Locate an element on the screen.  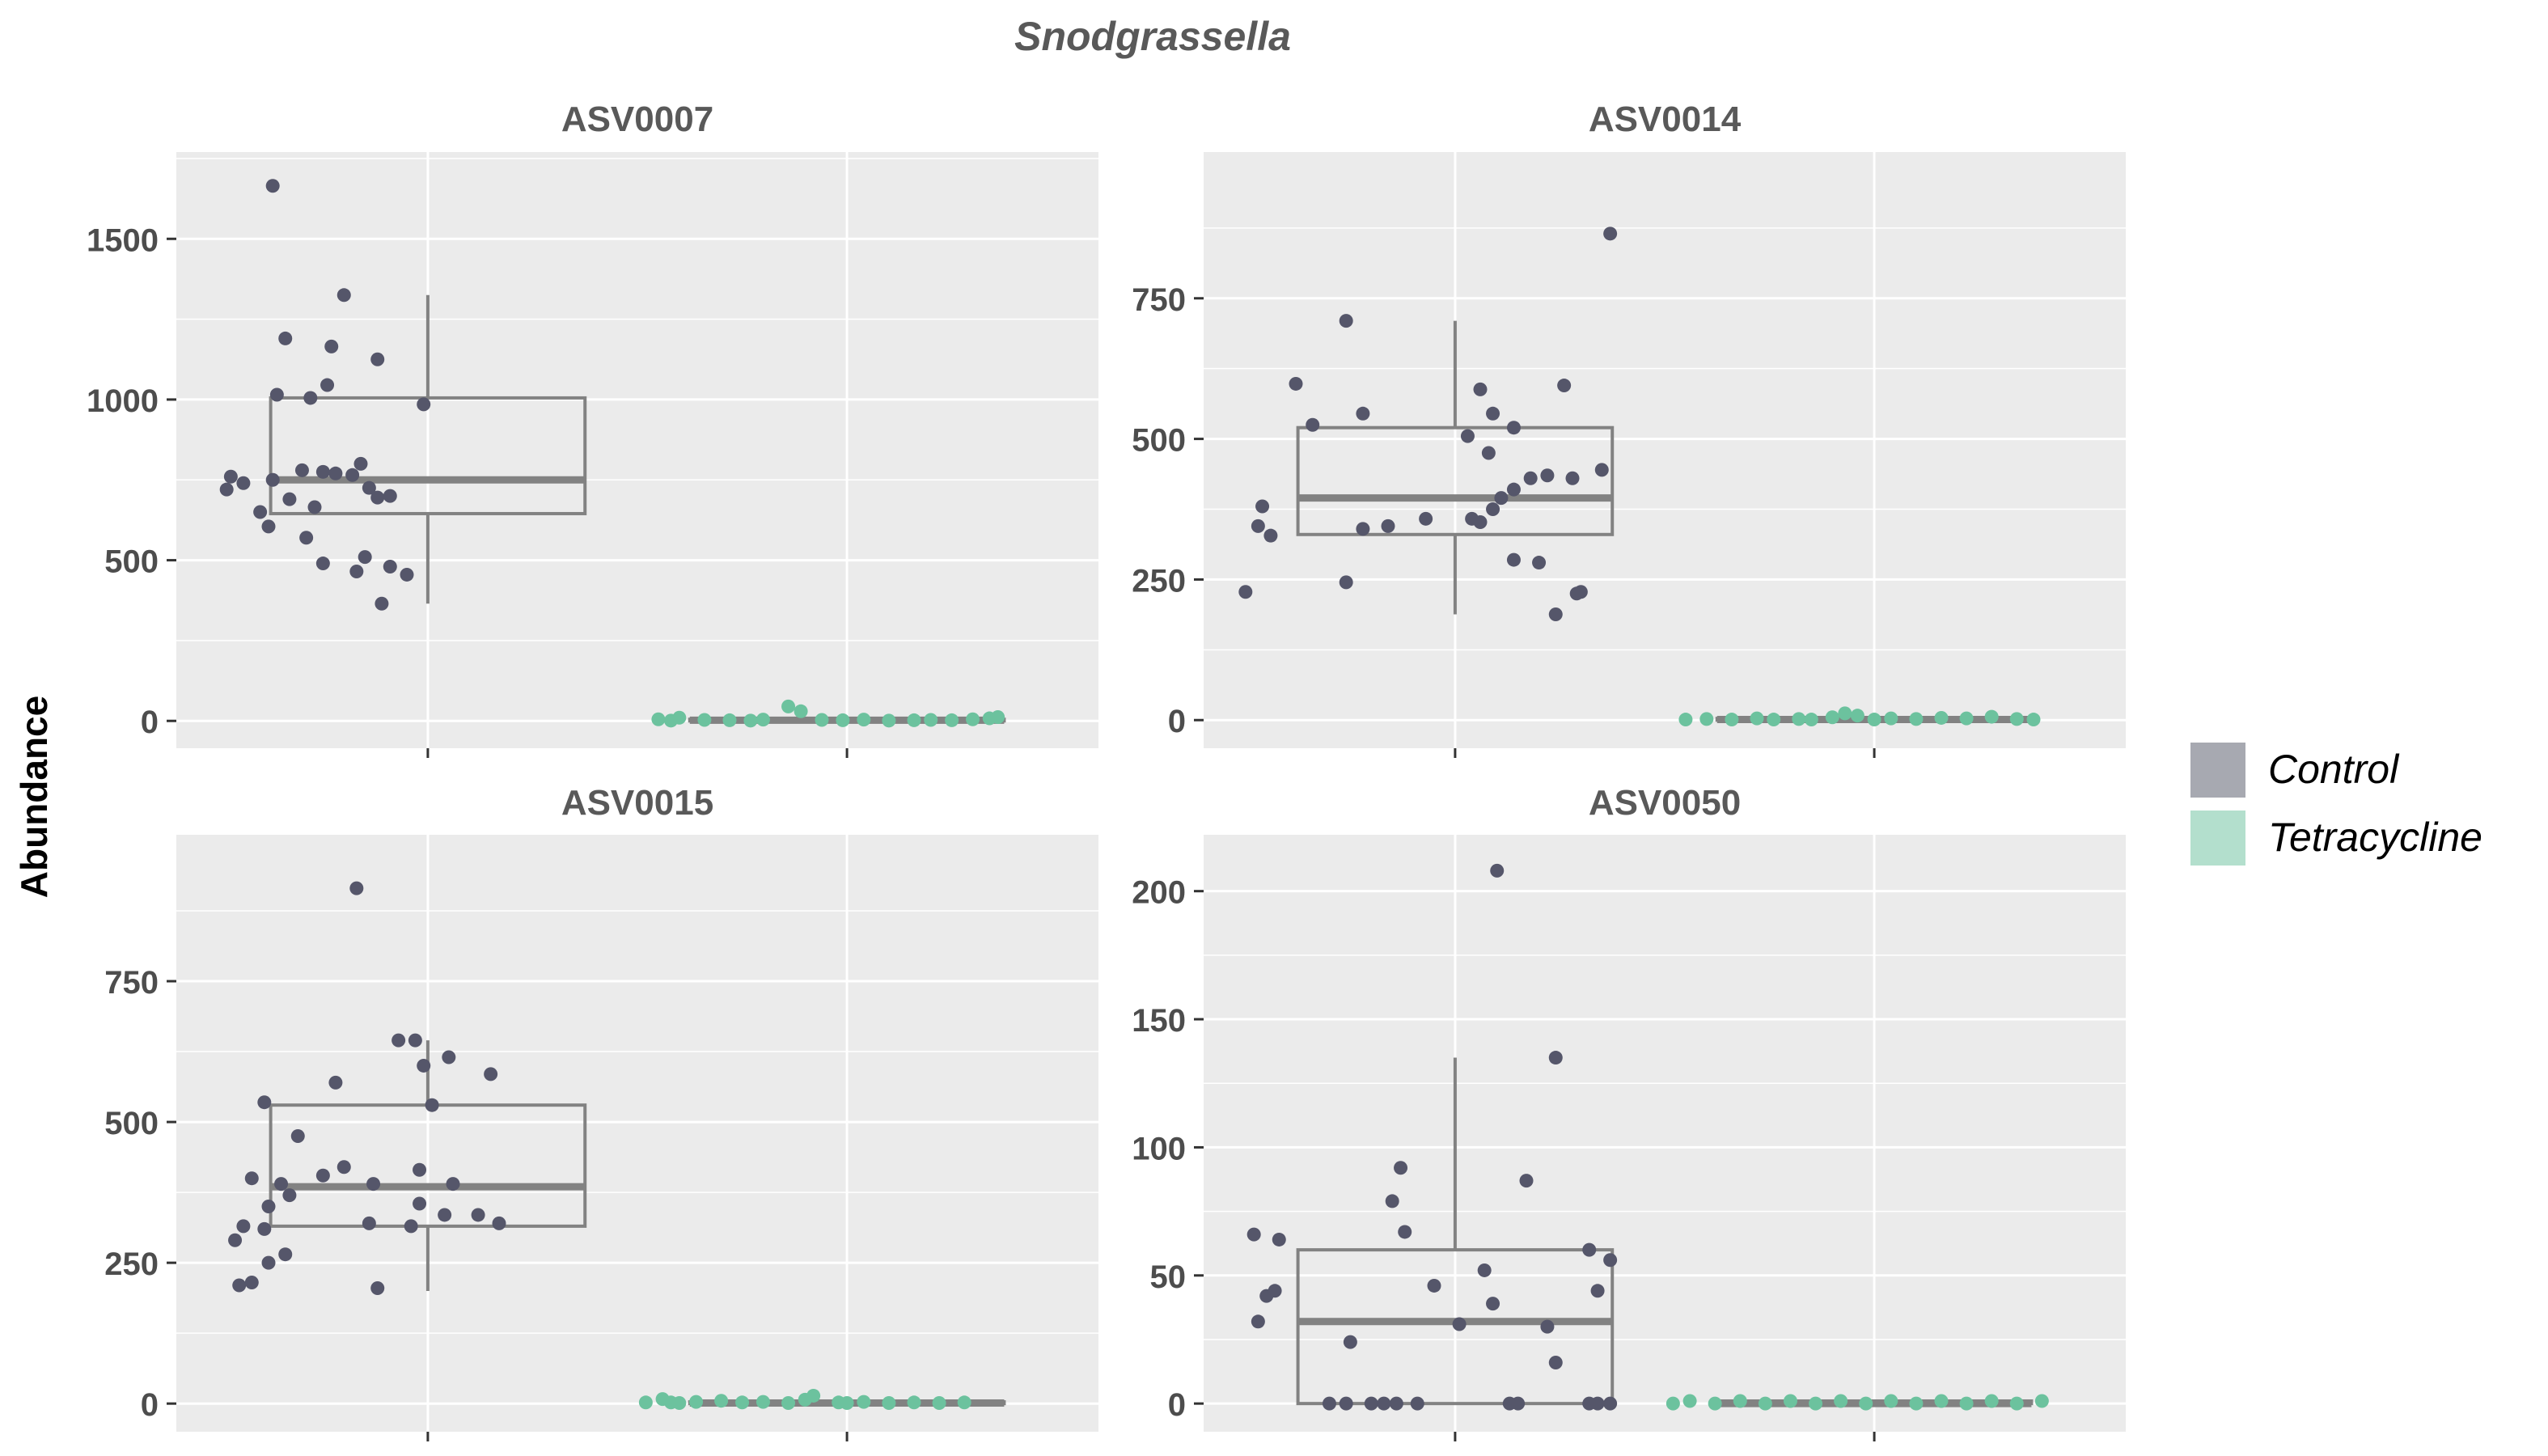
legend-label-tetracycline: Tetracycline is located at coordinates (2375, 837).